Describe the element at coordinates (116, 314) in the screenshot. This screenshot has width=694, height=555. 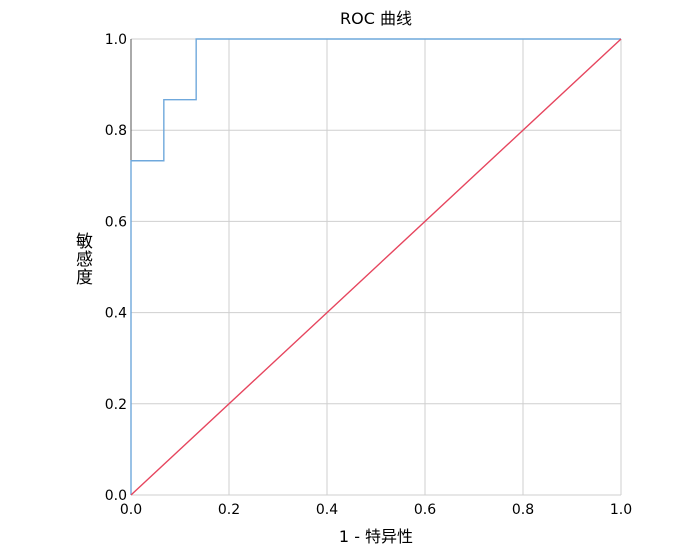
I see `y-tick-label: 0.4` at that location.